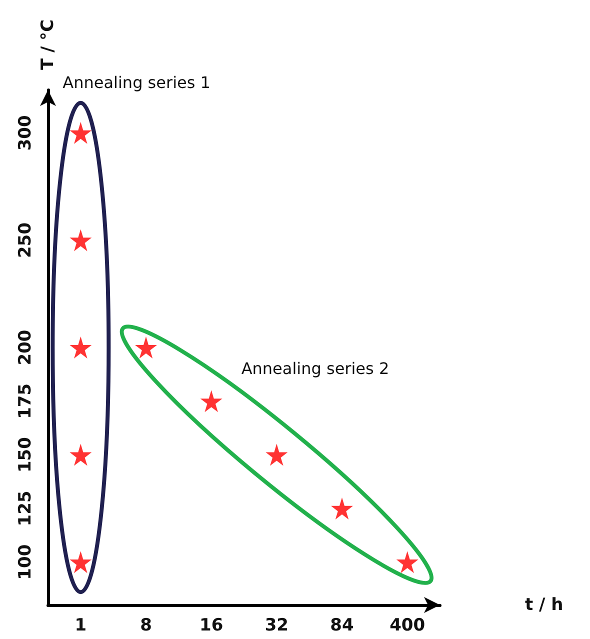 The width and height of the screenshot is (590, 639). What do you see at coordinates (48, 44) in the screenshot?
I see `y-axis-title: T / °C` at bounding box center [48, 44].